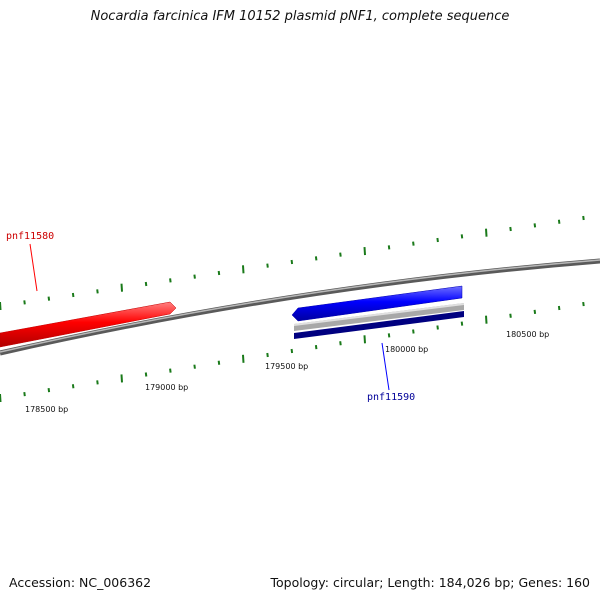 The width and height of the screenshot is (600, 600). Describe the element at coordinates (385, 366) in the screenshot. I see `gene-pnf11590-leader` at that location.